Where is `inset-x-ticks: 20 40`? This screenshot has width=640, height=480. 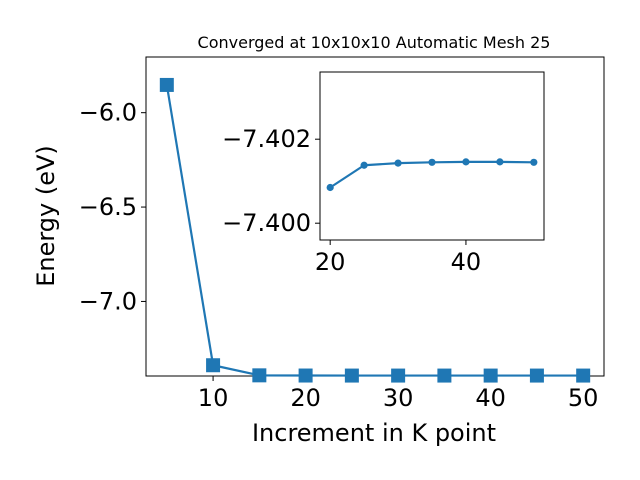
inset-x-ticks: 20 40 is located at coordinates (398, 258).